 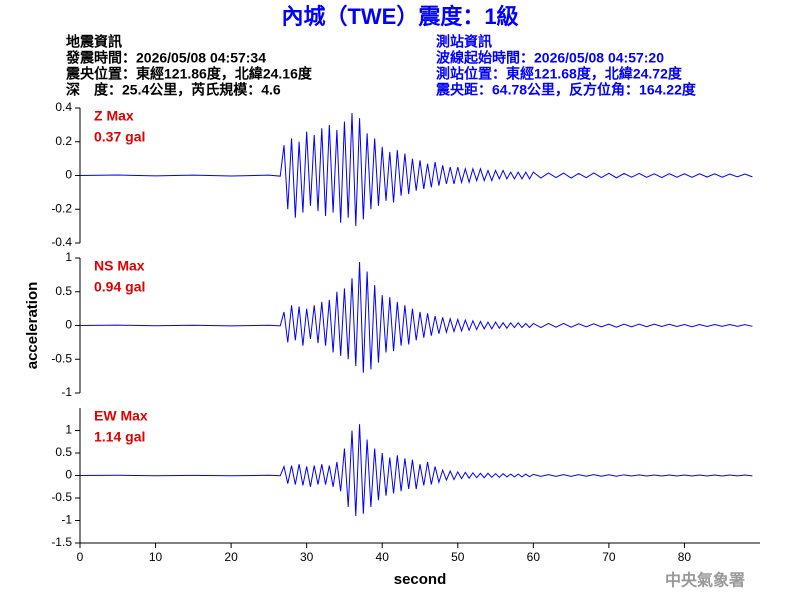 I want to click on station-info: 測站位置：東經121.68度，北緯24.72度, so click(x=559, y=74).